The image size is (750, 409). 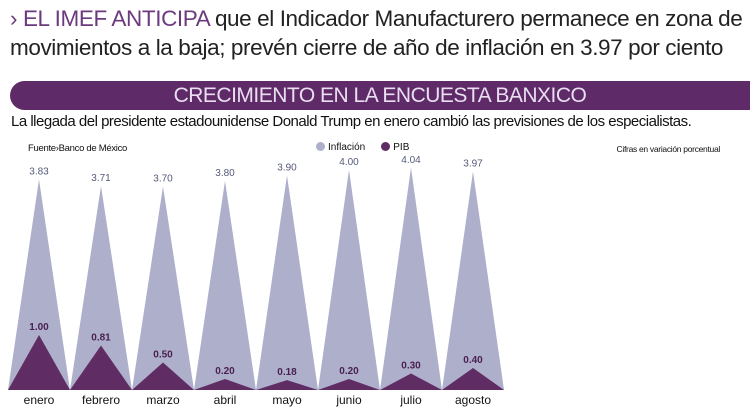 I want to click on pib-value-label: 0.30, so click(x=411, y=366).